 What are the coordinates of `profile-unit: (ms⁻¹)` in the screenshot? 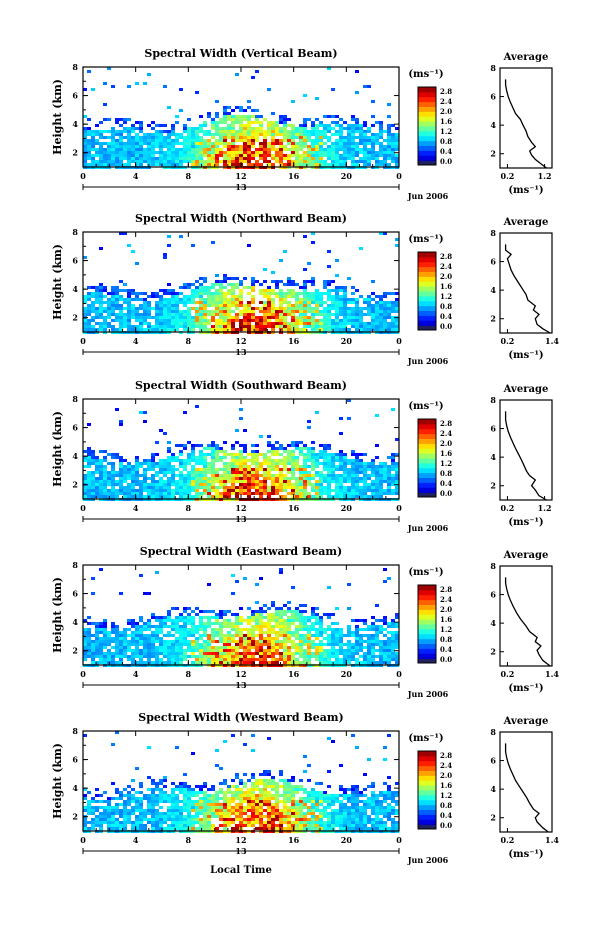 It's located at (525, 522).